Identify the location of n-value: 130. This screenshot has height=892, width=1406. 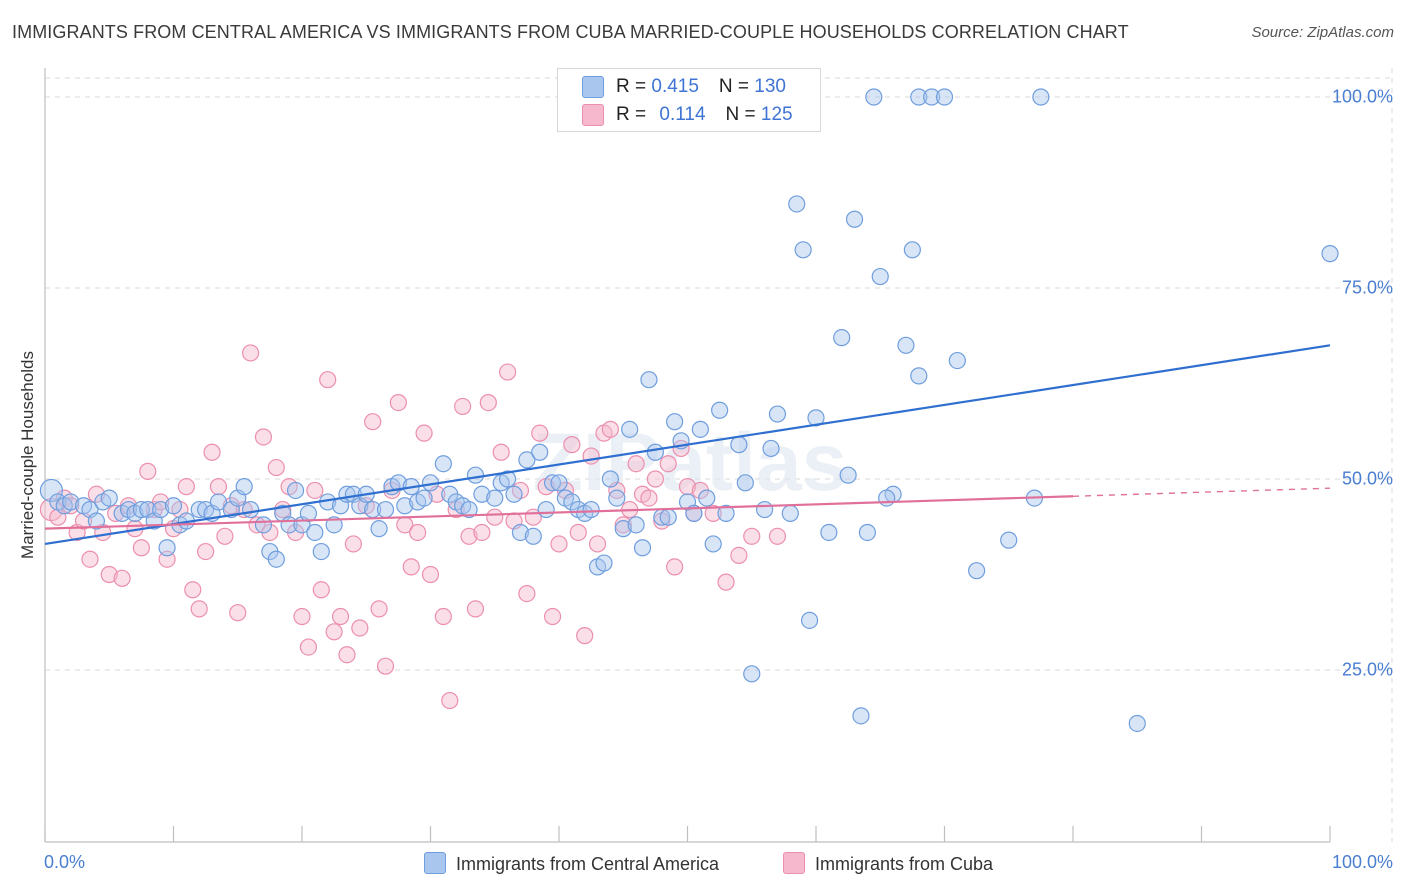
(770, 87).